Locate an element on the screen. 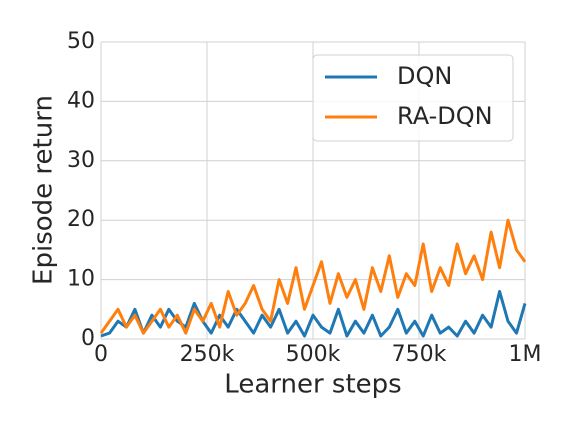  legend-label: DQN is located at coordinates (424, 76).